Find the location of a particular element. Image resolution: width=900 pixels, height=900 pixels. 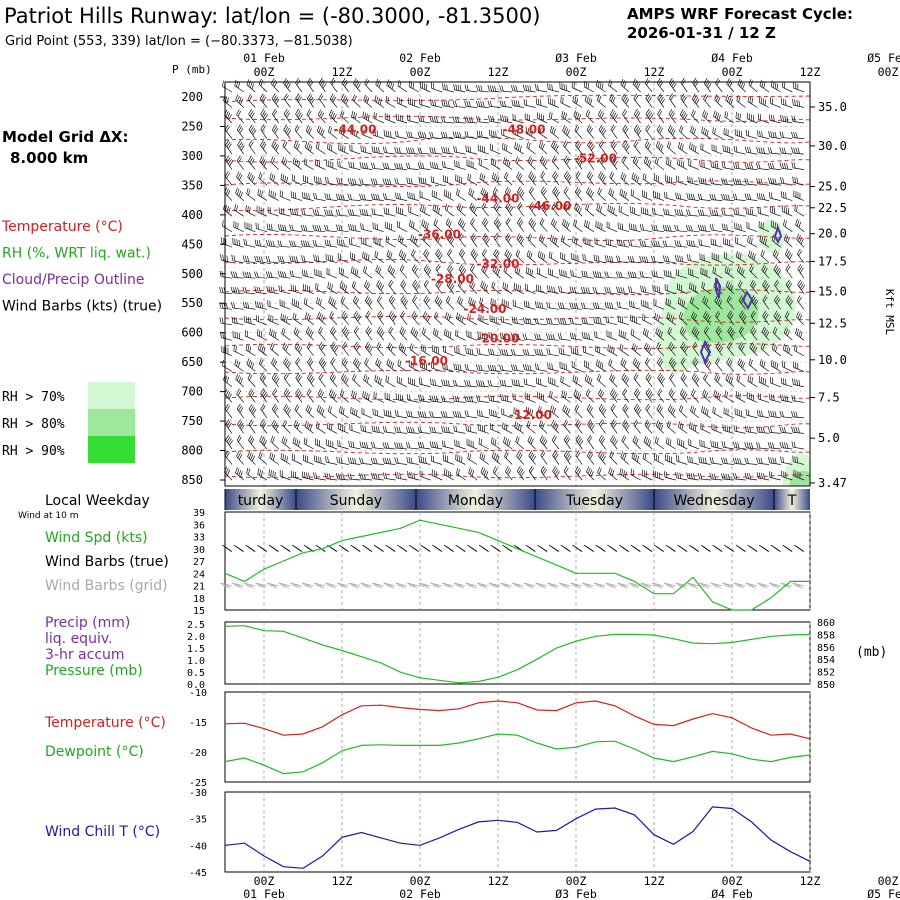

wind-barbs-true-layer is located at coordinates (513, 548).